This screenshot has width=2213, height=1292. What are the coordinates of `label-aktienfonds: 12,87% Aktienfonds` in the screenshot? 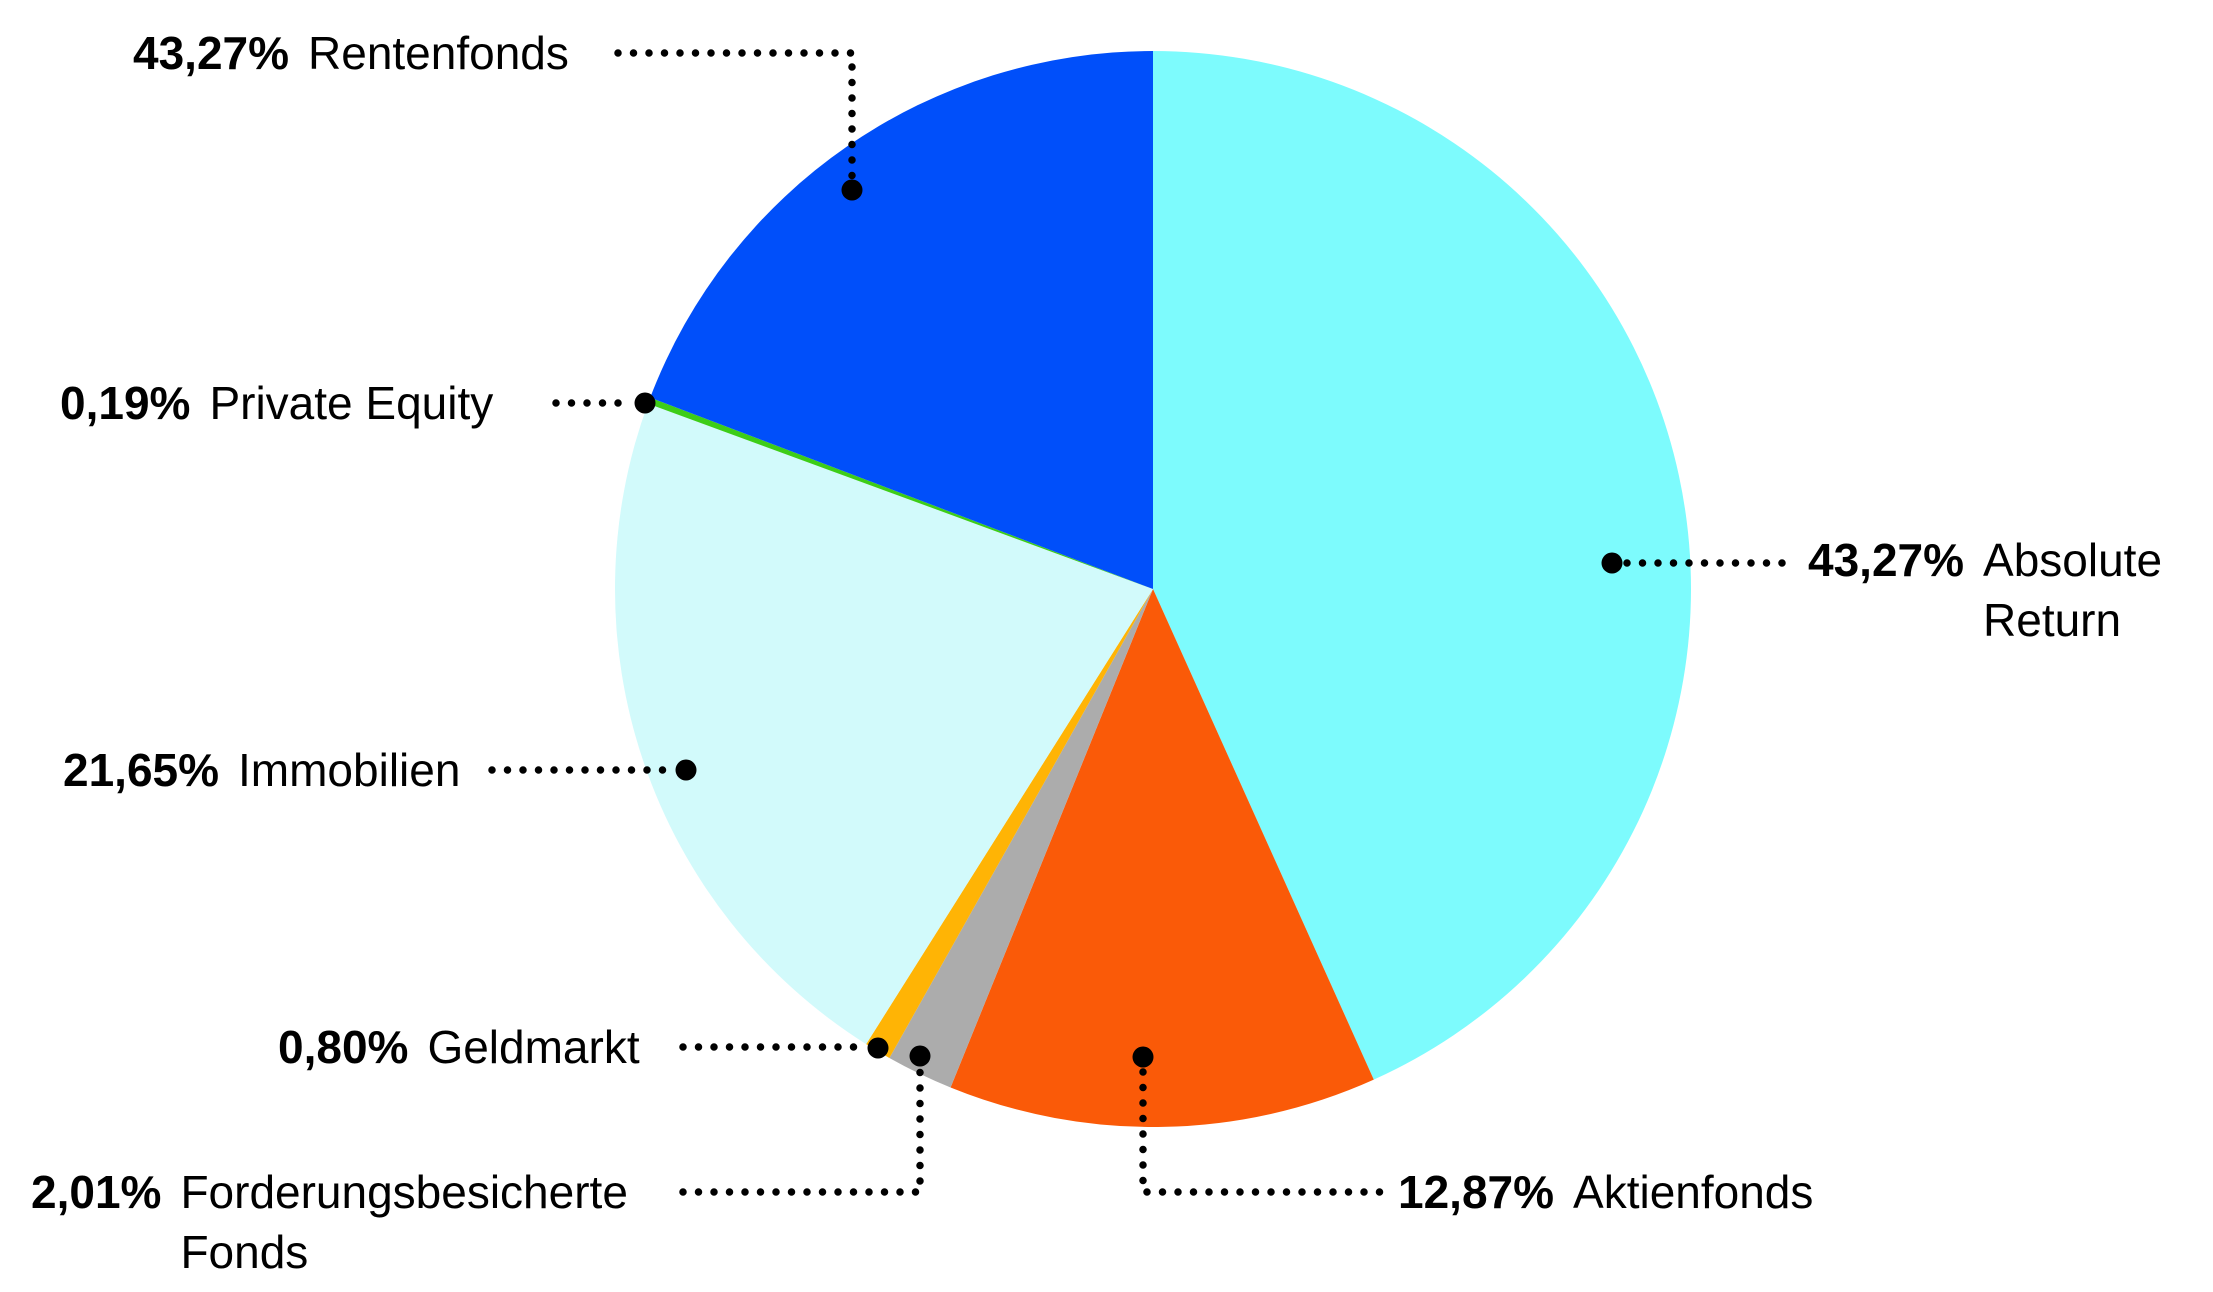 It's located at (1605, 1192).